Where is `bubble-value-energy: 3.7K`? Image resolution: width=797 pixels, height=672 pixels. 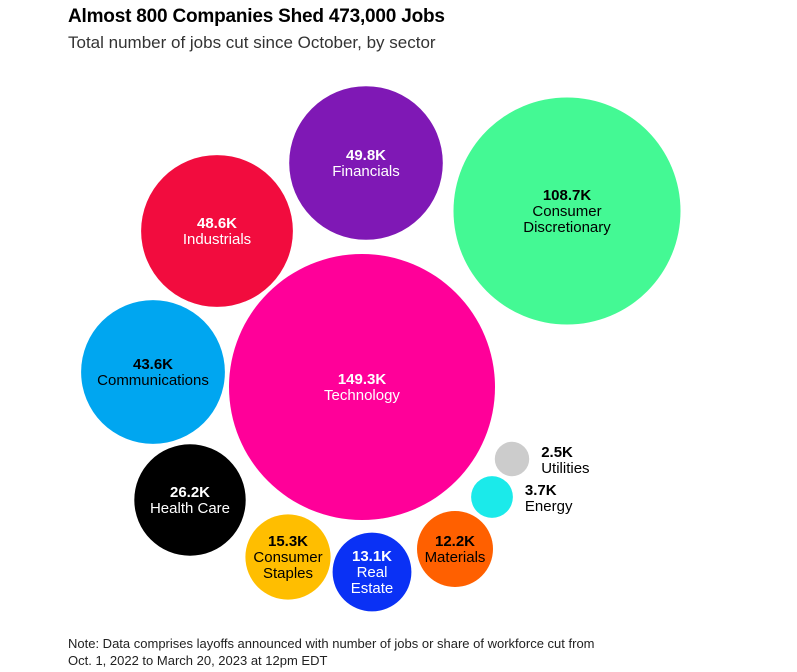 bubble-value-energy: 3.7K is located at coordinates (541, 490).